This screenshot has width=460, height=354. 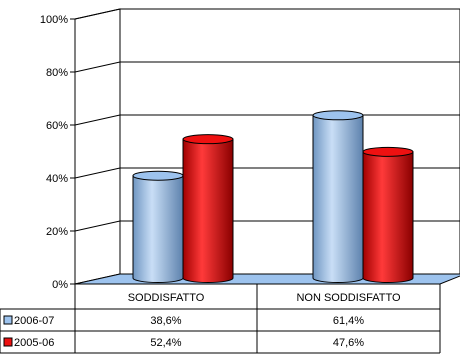 What do you see at coordinates (165, 321) in the screenshot?
I see `data-label: 38,6%` at bounding box center [165, 321].